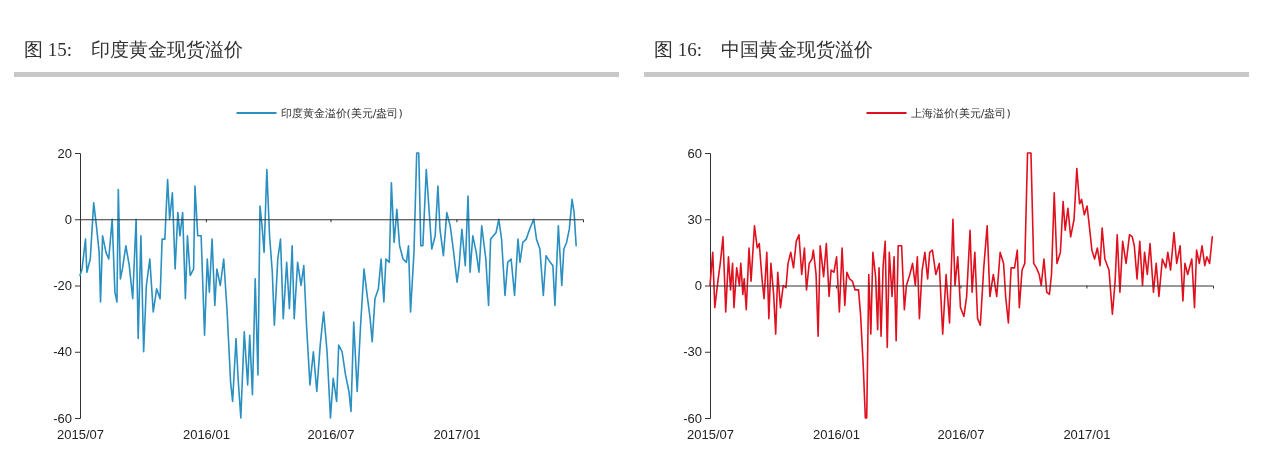 Image resolution: width=1266 pixels, height=459 pixels. I want to click on chart-title: 图 15: 印度黄金现货溢价, so click(134, 49).